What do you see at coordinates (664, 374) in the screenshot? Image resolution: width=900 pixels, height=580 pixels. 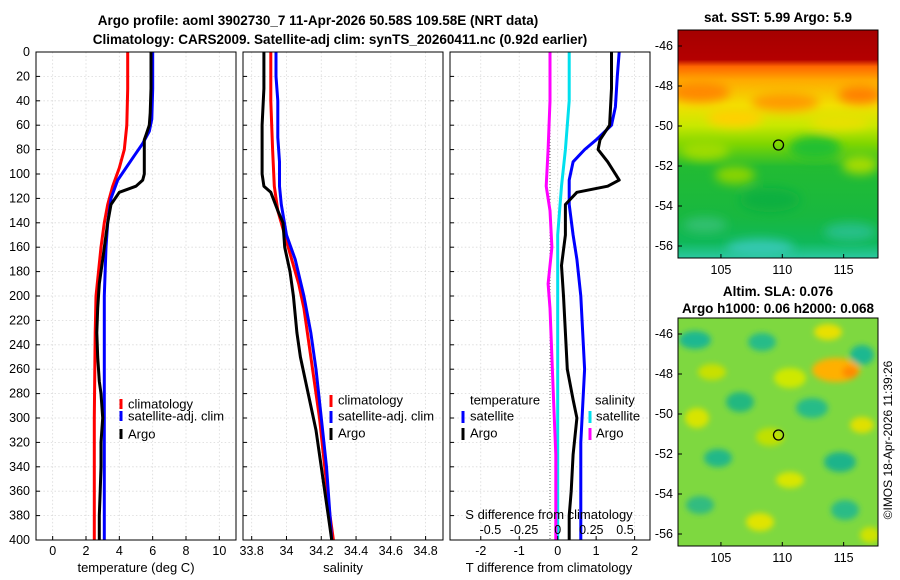 I see `map-y-tick-label: -48` at bounding box center [664, 374].